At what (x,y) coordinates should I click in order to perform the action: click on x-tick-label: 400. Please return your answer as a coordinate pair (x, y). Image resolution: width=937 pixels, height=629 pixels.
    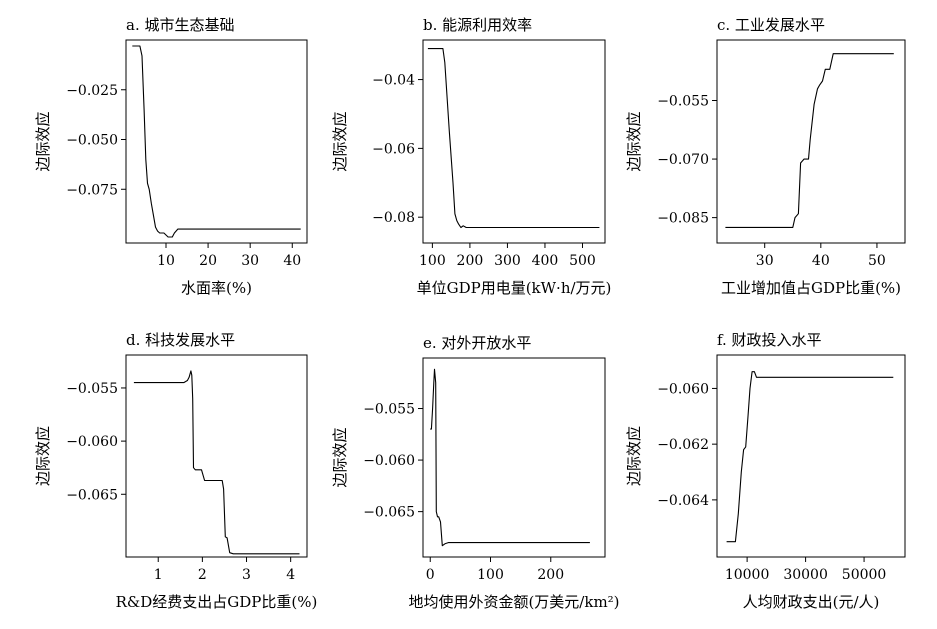
    Looking at the image, I should click on (545, 261).